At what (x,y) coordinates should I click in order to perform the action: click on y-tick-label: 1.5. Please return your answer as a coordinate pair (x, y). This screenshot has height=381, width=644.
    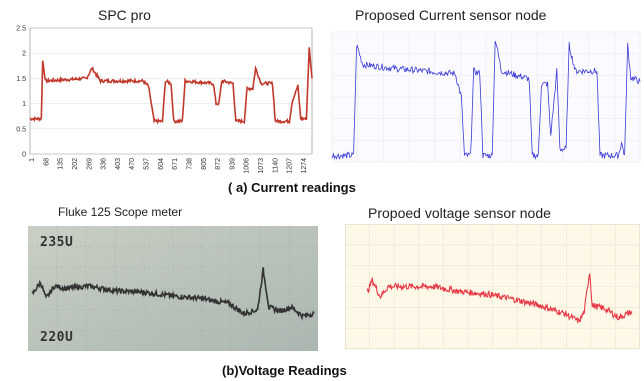
    Looking at the image, I should click on (21, 79).